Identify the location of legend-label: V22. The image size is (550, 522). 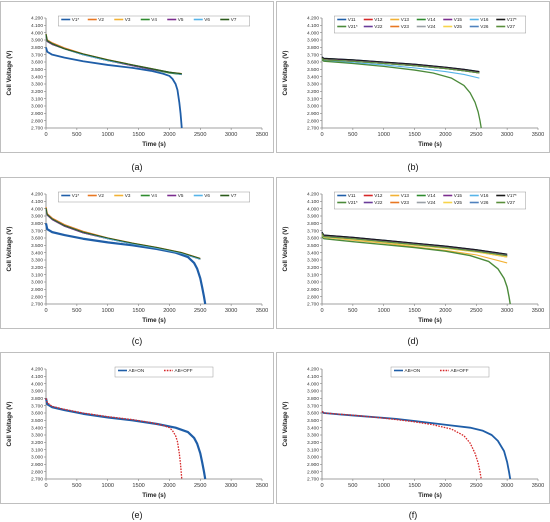
(378, 26).